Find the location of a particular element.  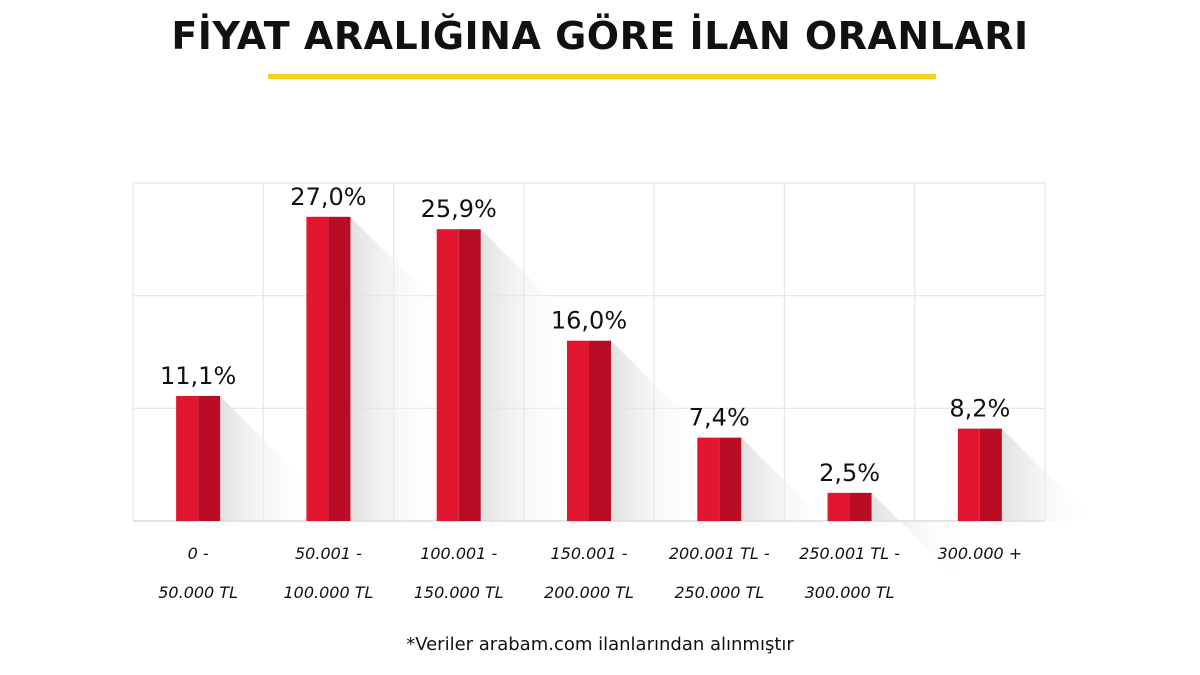

value-label: 2,5% is located at coordinates (849, 473).